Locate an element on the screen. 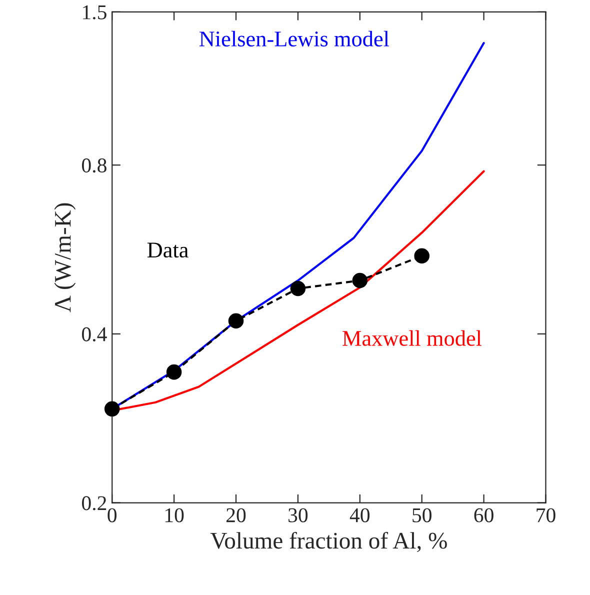 This screenshot has width=590, height=595. x-tick-label: 20 is located at coordinates (236, 515).